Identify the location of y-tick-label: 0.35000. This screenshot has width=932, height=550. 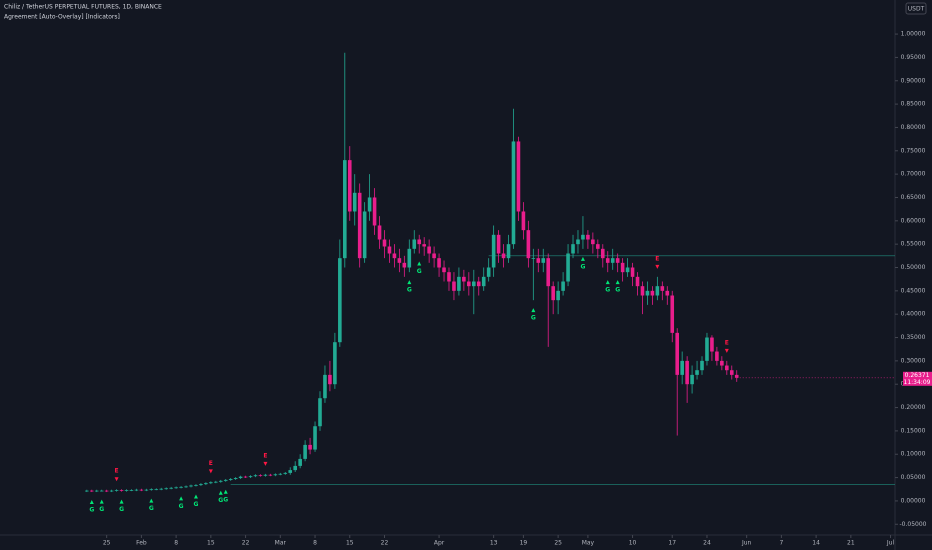
(913, 337).